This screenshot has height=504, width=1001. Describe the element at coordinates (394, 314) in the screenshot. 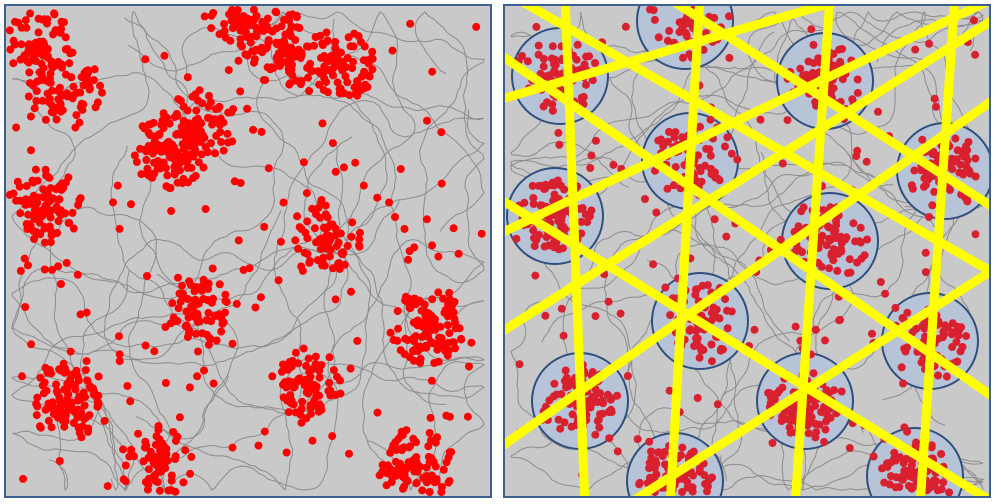

I see `trajectory-path` at that location.